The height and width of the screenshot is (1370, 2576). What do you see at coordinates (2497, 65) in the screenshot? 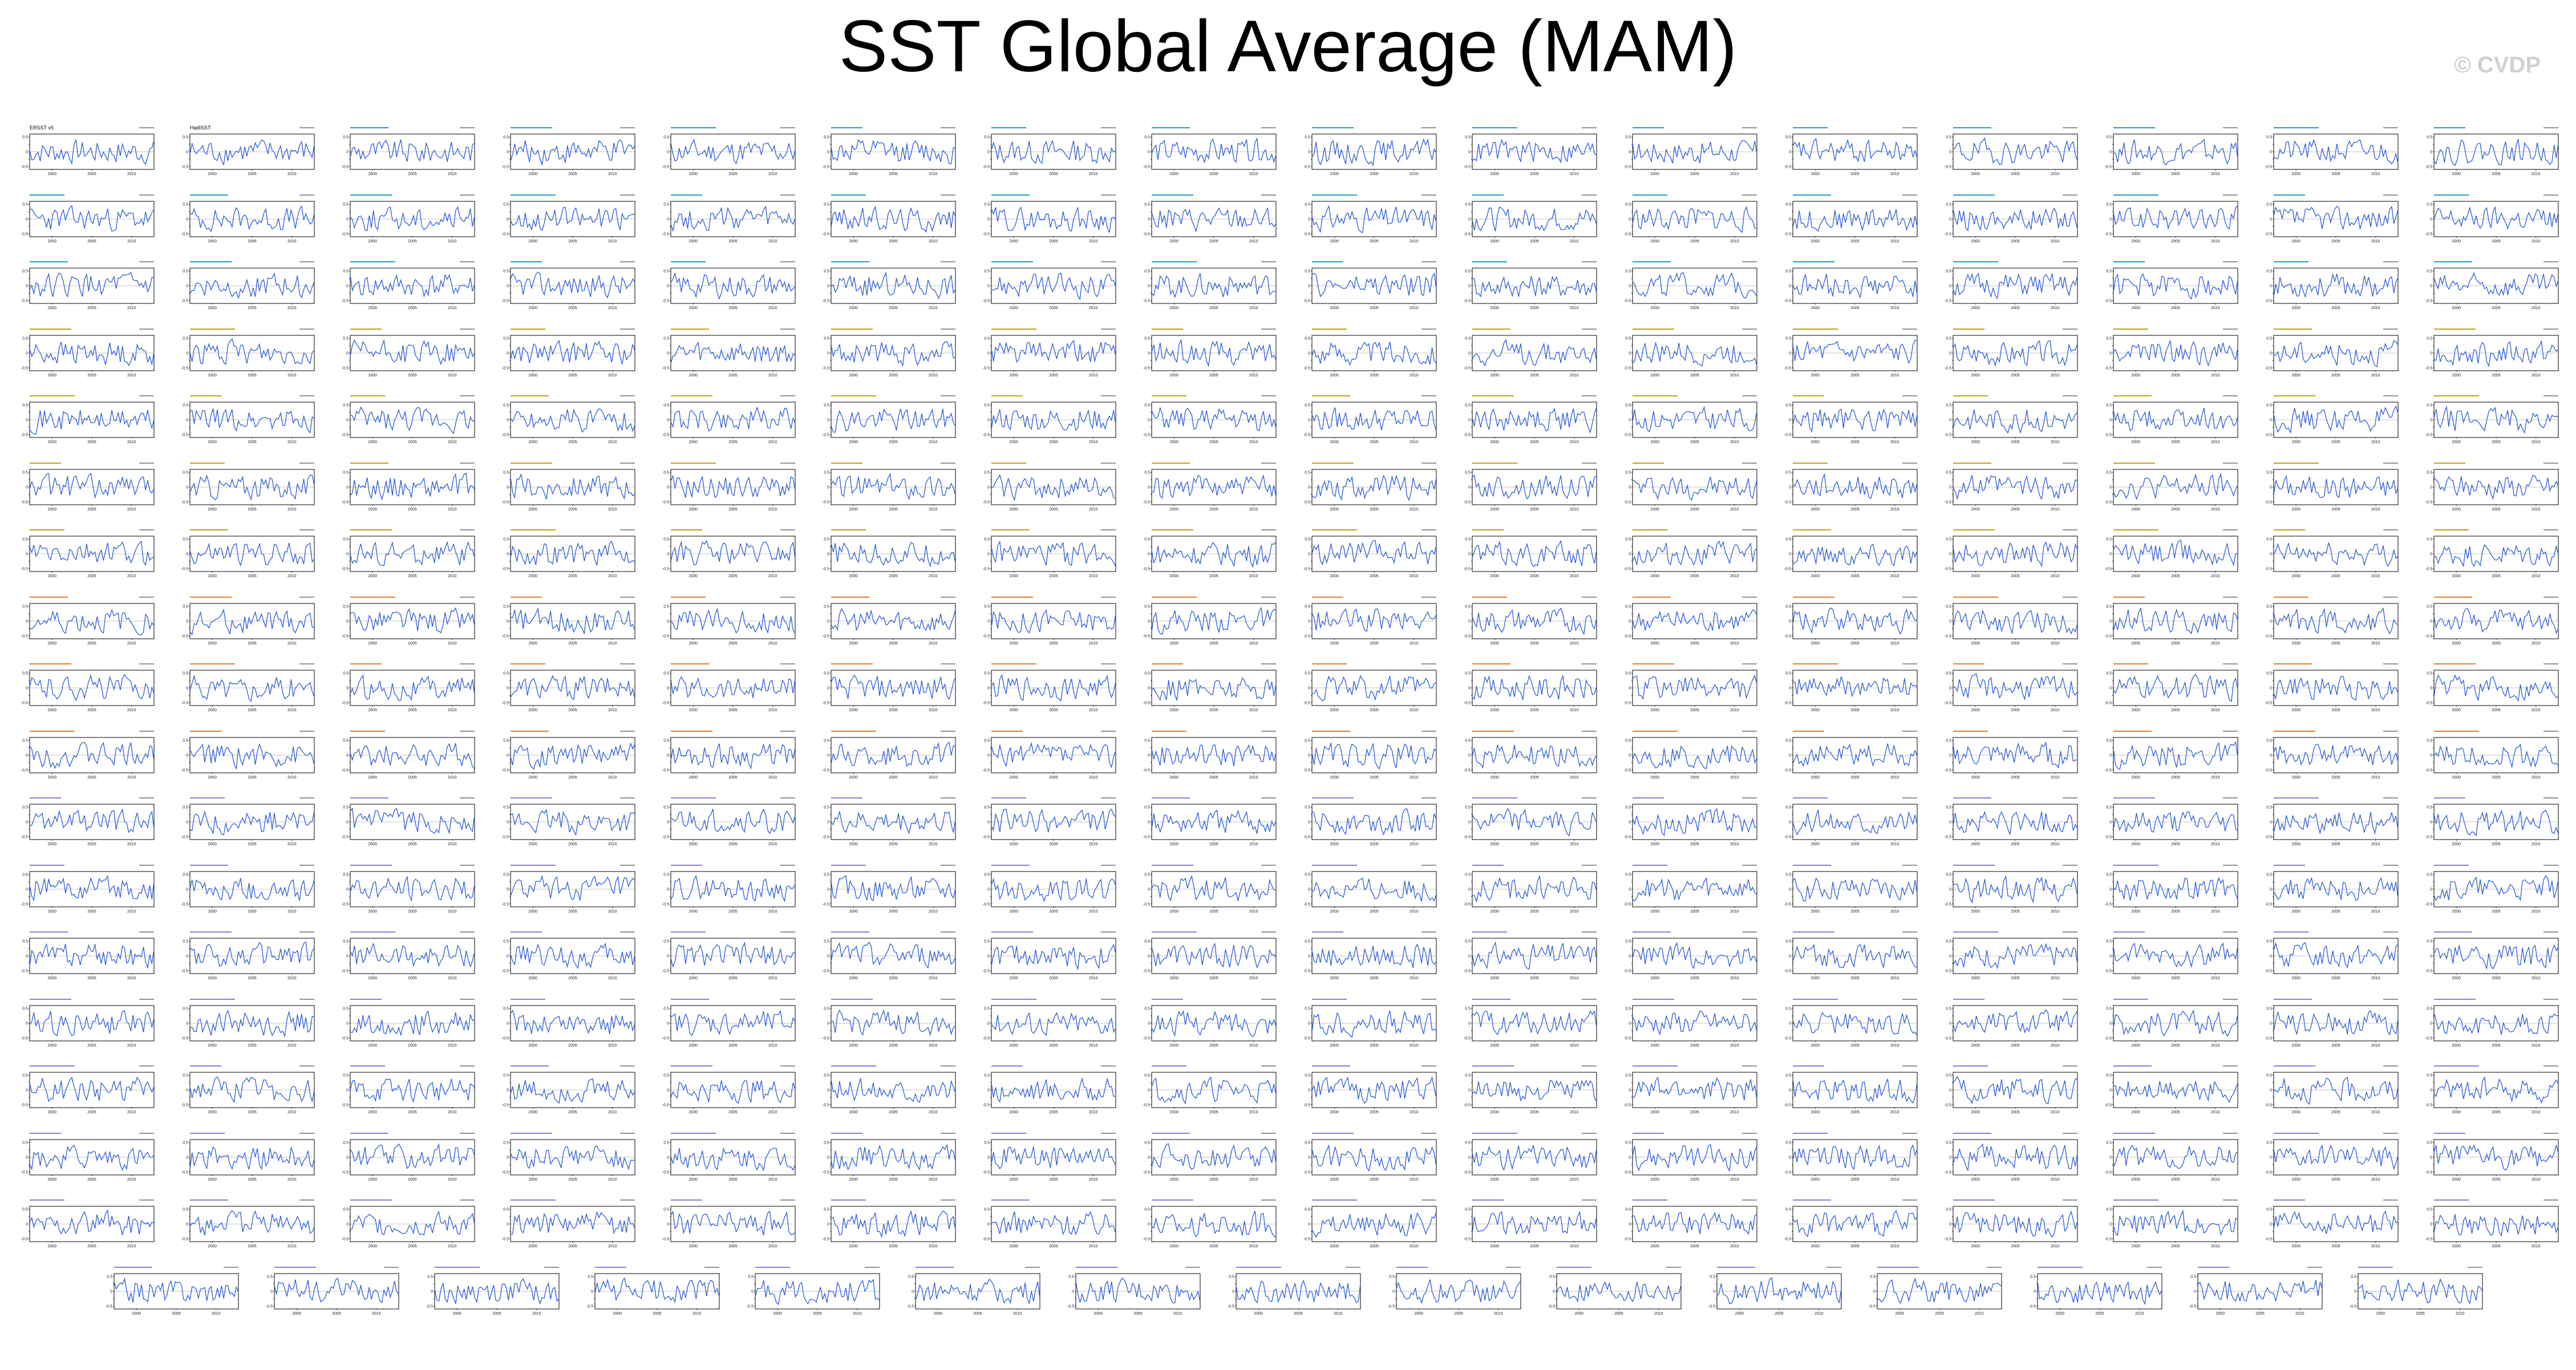
I see `cvdp-watermark: © CVDP` at bounding box center [2497, 65].